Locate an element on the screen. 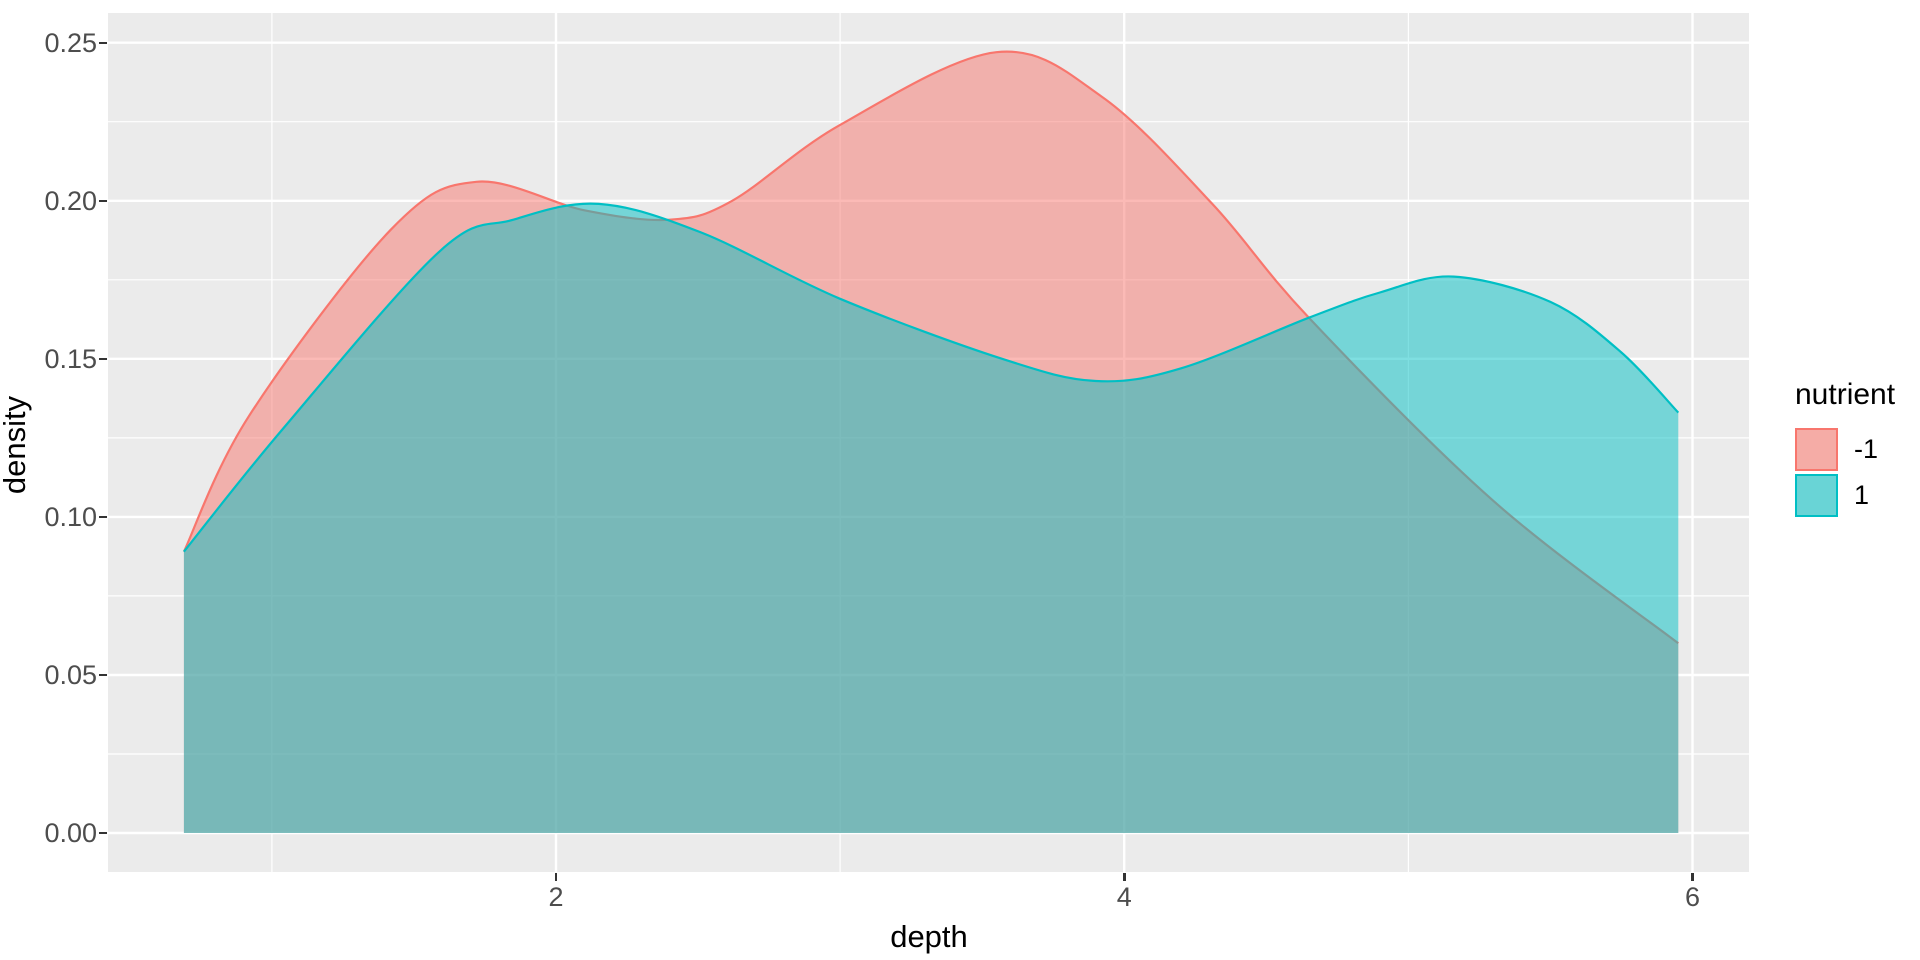 This screenshot has height=960, width=1920. y-tick-label: 0.00 is located at coordinates (70, 833).